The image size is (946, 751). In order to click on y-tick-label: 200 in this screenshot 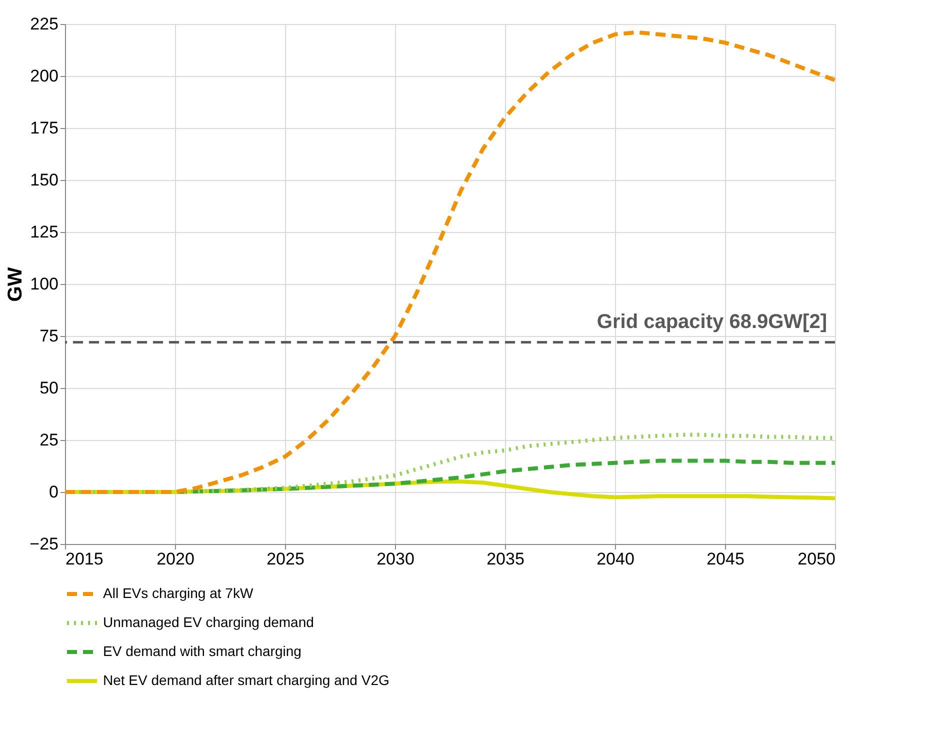, I will do `click(44, 76)`.